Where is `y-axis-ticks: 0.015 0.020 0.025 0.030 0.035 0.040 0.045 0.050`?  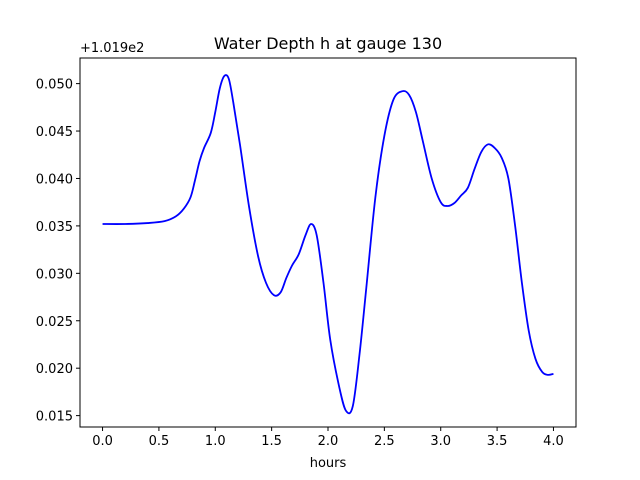
y-axis-ticks: 0.015 0.020 0.025 0.030 0.035 0.040 0.045 0.050 is located at coordinates (58, 251).